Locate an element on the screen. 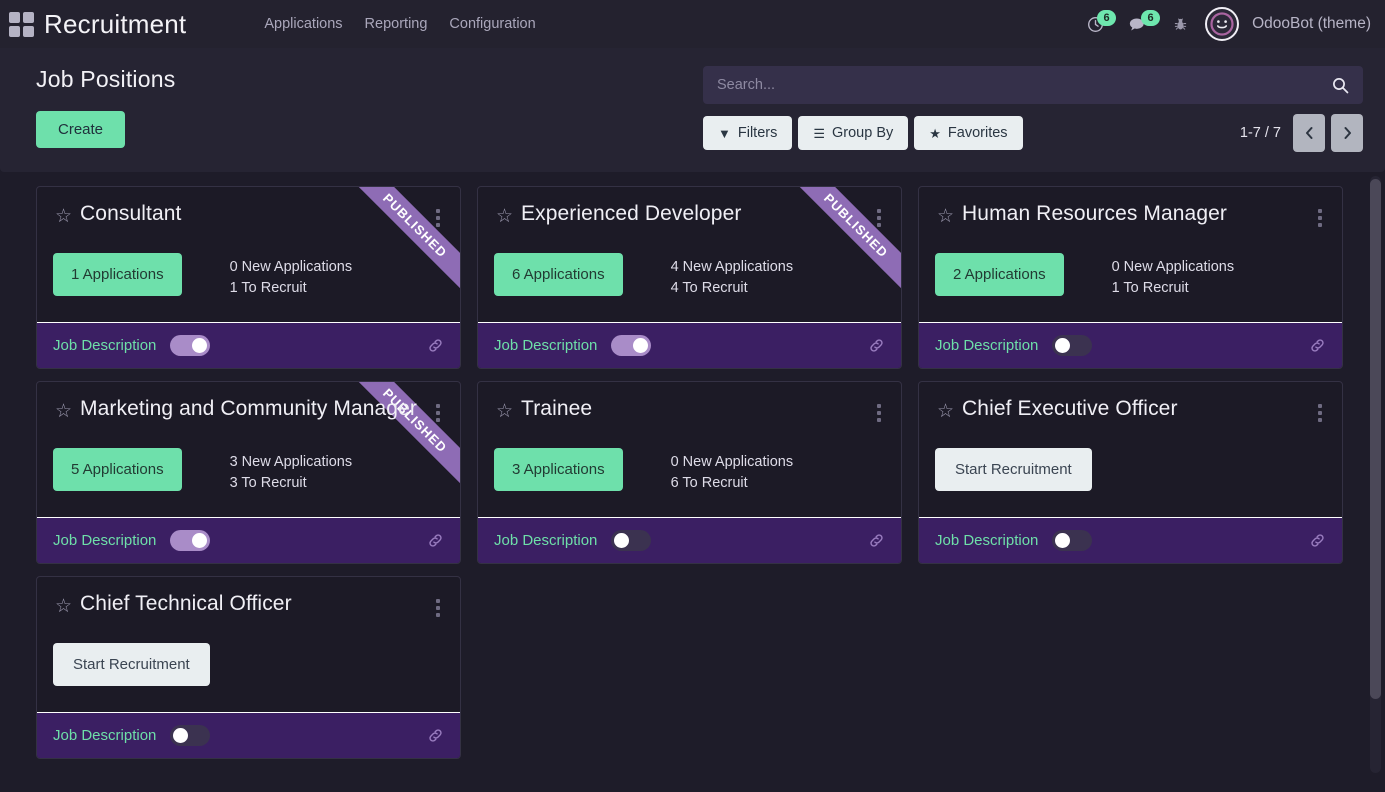 The height and width of the screenshot is (792, 1385). scrollbar-thumb is located at coordinates (1375, 439).